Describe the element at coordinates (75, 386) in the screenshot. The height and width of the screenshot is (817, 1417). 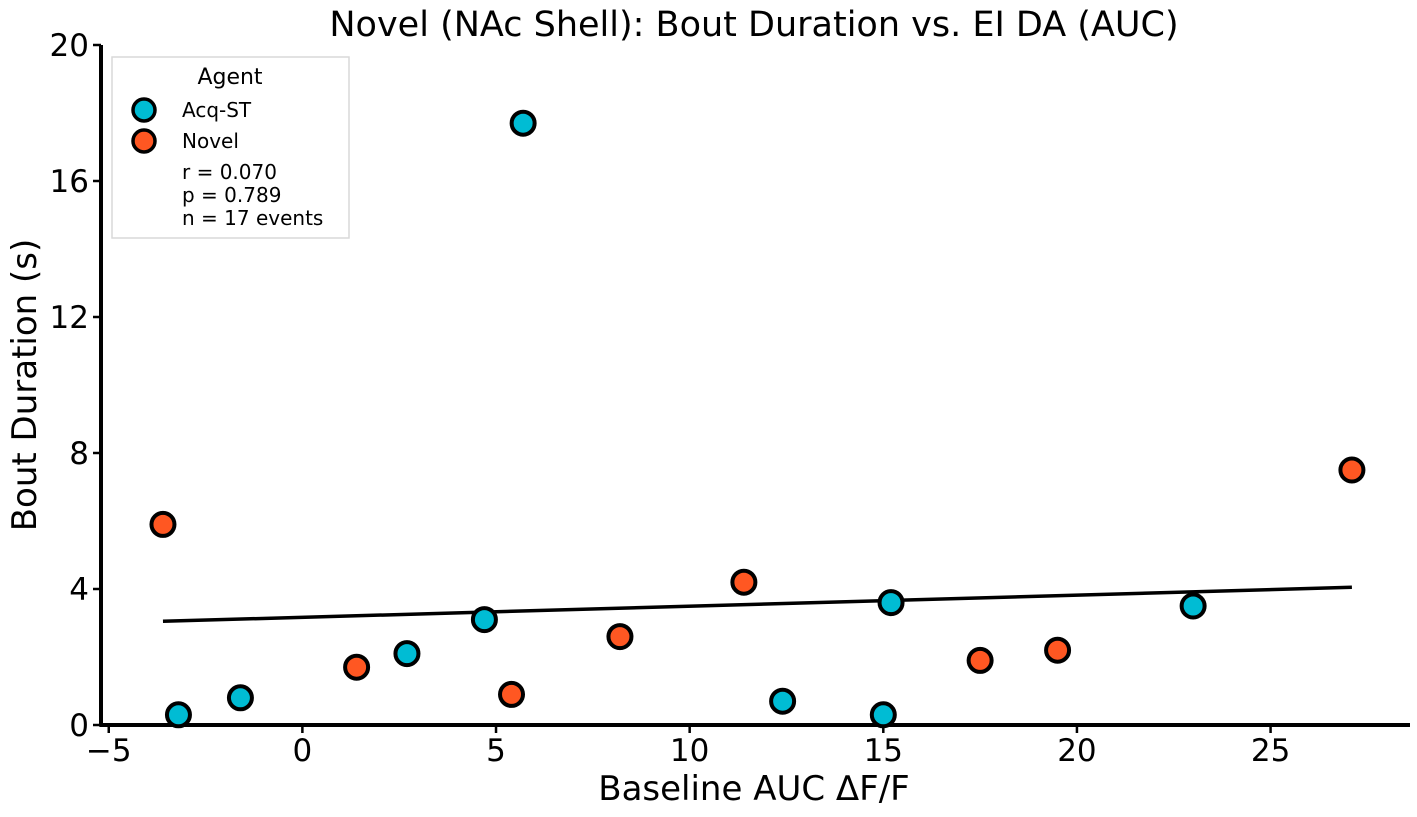
I see `y-axis-ticks: 0 4 8 12 16 20` at that location.